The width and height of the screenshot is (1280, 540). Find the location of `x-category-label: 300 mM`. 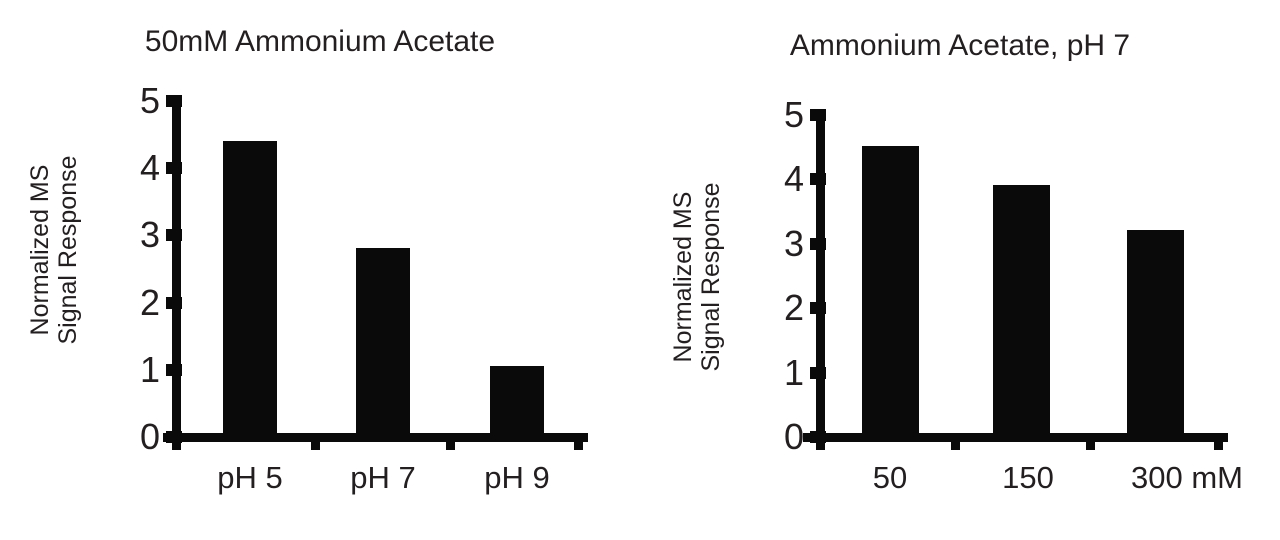

x-category-label: 300 mM is located at coordinates (1187, 477).